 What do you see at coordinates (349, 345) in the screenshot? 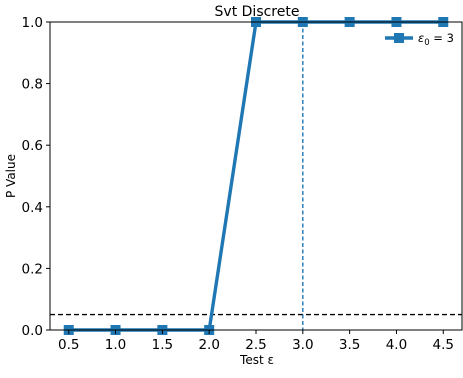
I see `x-tick-label: 3.5` at bounding box center [349, 345].